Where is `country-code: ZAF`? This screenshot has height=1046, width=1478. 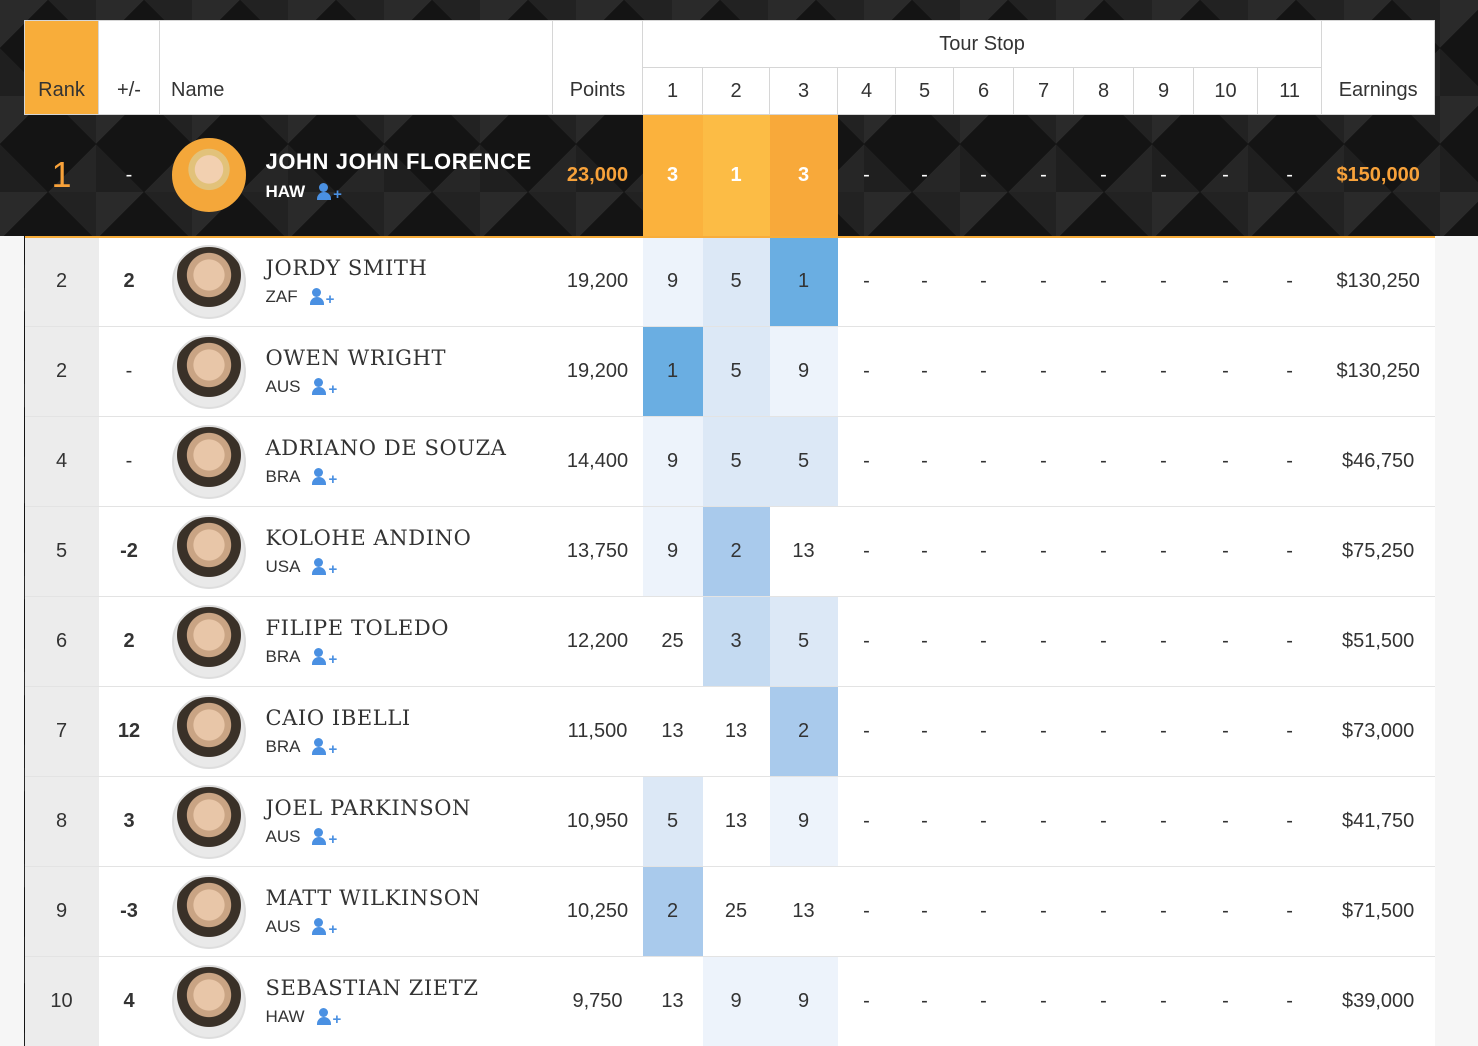
country-code: ZAF is located at coordinates (281, 297).